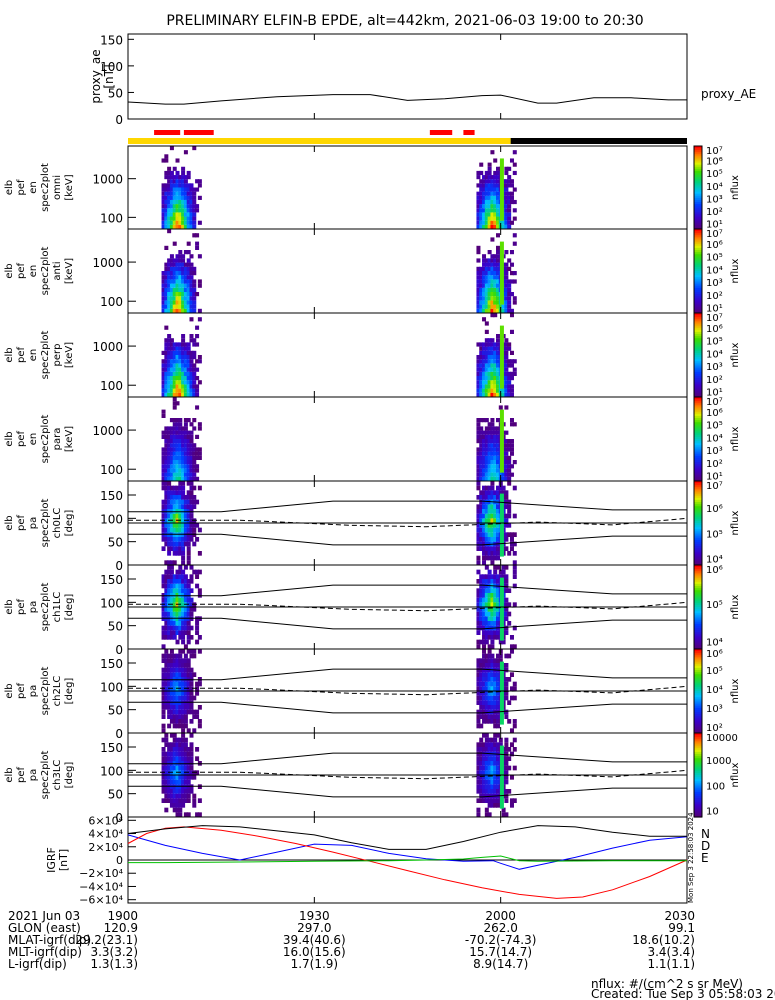 Image resolution: width=775 pixels, height=1000 pixels. Describe the element at coordinates (714, 464) in the screenshot. I see `colorbar-tick-label: 10²` at that location.